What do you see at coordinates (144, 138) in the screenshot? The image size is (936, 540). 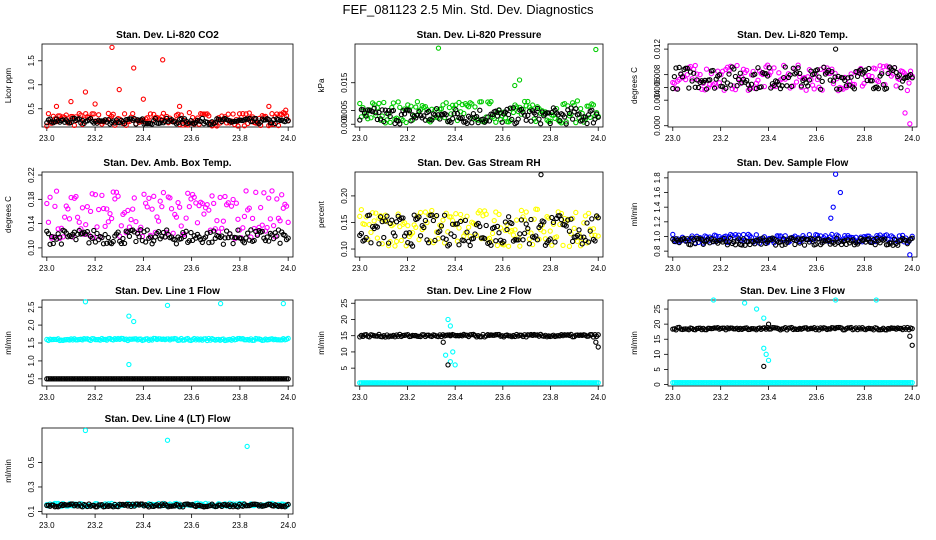 I see `x-tick-label: 23.4` at bounding box center [144, 138].